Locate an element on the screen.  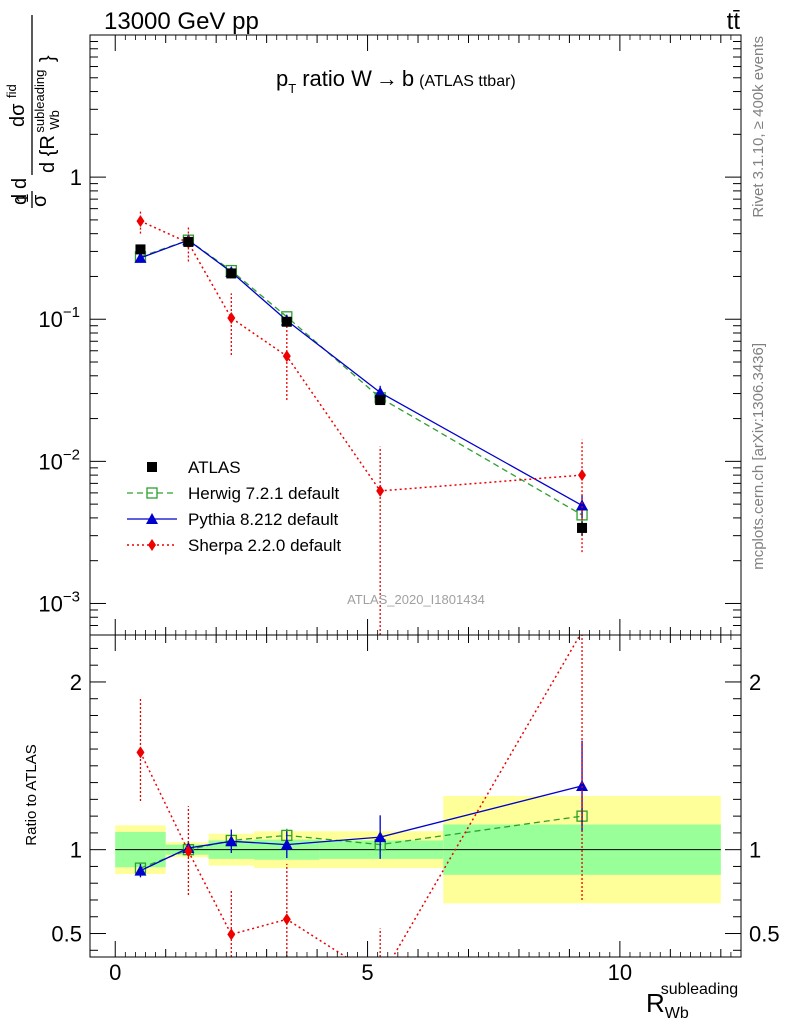
main-y-tick-label: 10⁻² is located at coordinates (59, 460).